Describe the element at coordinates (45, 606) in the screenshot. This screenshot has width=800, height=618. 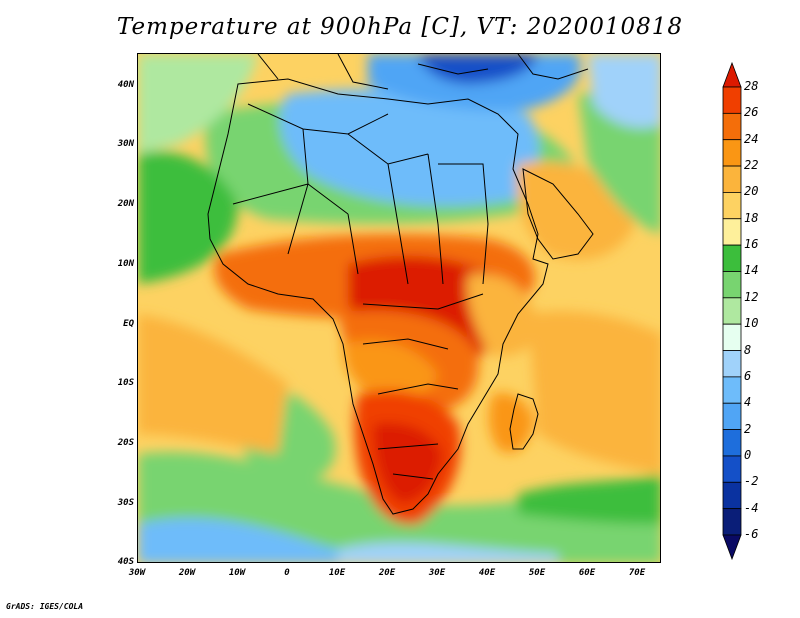
I see `grads-credit: GrADS: IGES/COLA` at that location.